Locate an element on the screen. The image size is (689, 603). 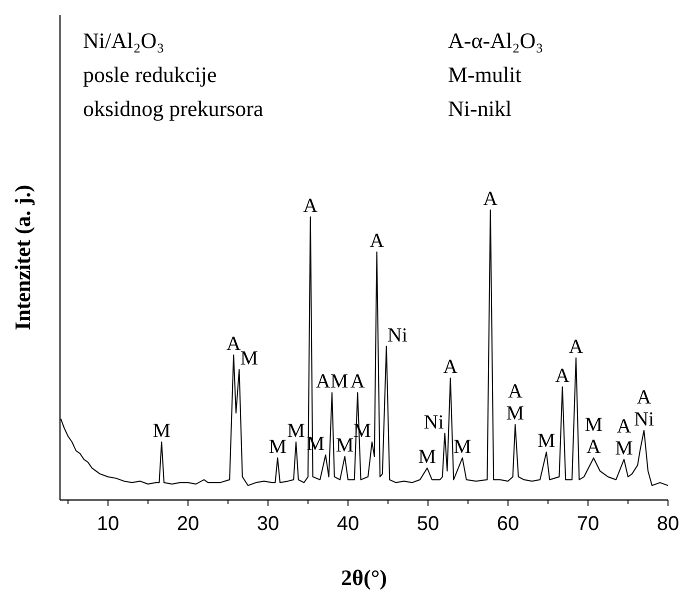
x-tick-label: 40 is located at coordinates (348, 524).